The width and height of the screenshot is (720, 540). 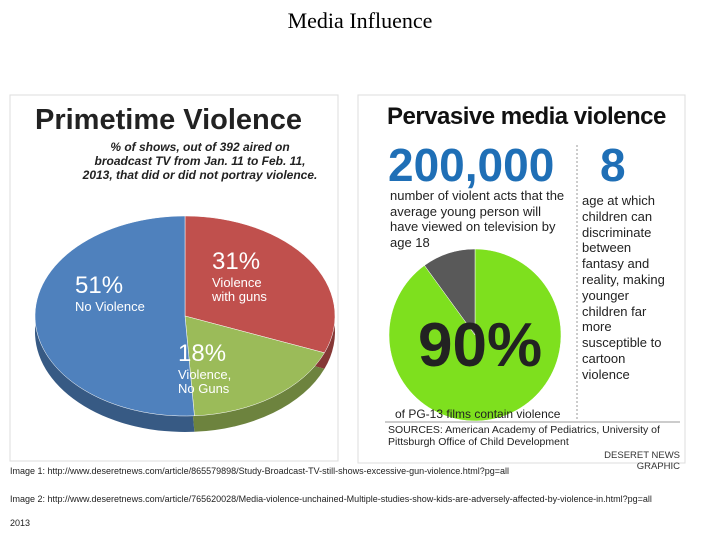 I want to click on chart-title: Primetime Violence, so click(x=169, y=120).